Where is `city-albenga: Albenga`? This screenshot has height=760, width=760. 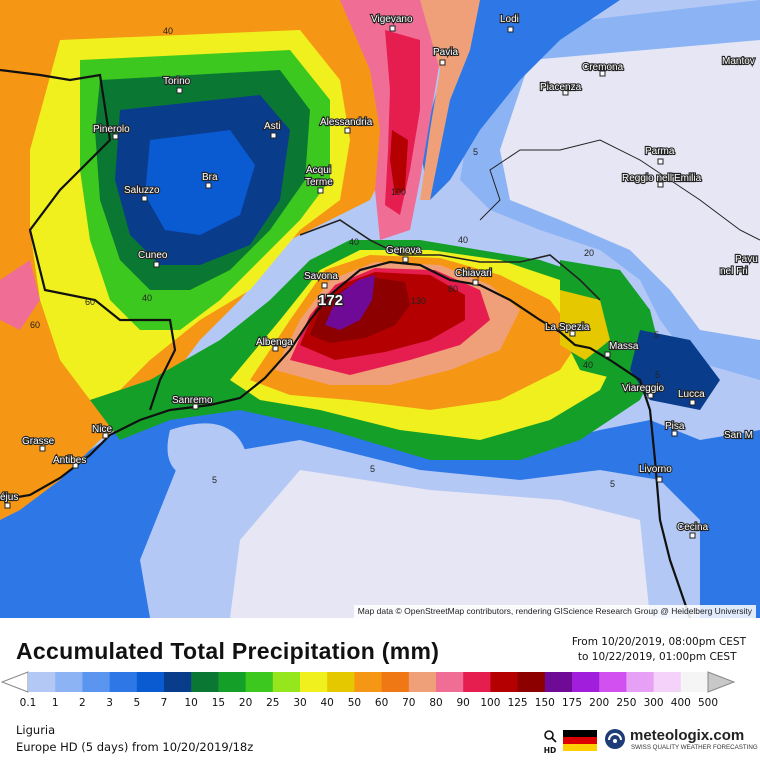 city-albenga: Albenga is located at coordinates (274, 344).